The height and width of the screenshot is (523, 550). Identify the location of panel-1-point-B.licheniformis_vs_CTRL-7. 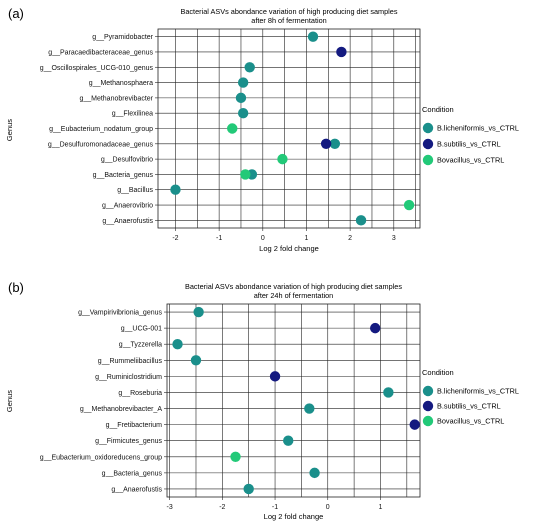
(175, 189).